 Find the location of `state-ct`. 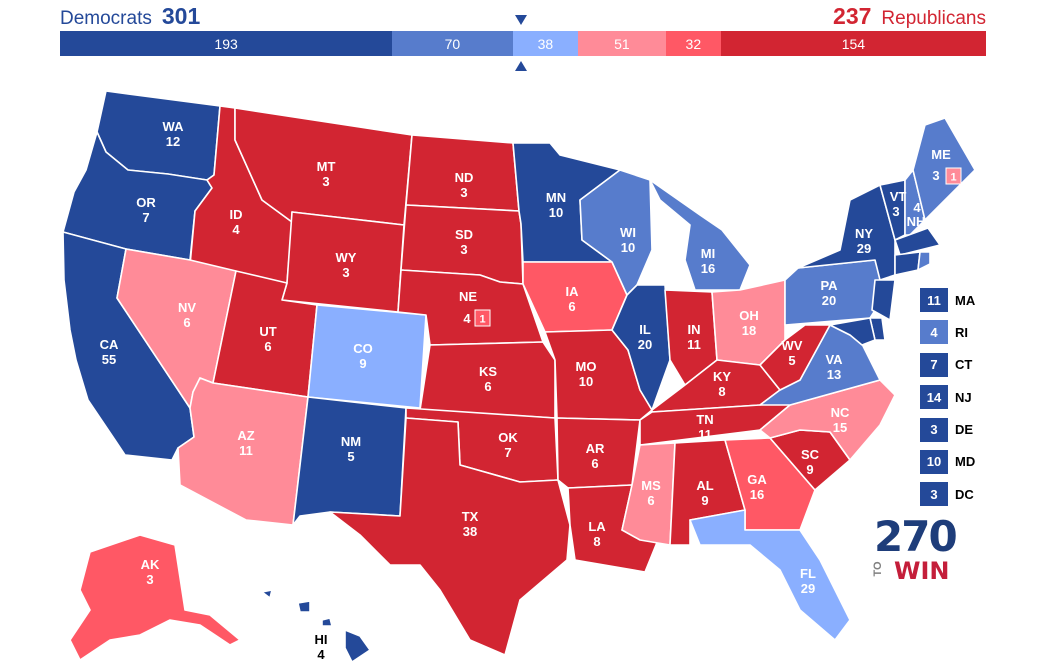

state-ct is located at coordinates (907, 263).